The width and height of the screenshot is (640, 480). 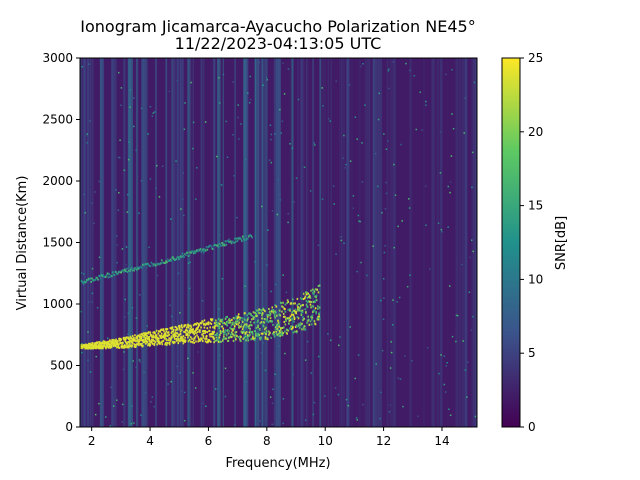 What do you see at coordinates (150, 441) in the screenshot?
I see `x-tick-label: 4` at bounding box center [150, 441].